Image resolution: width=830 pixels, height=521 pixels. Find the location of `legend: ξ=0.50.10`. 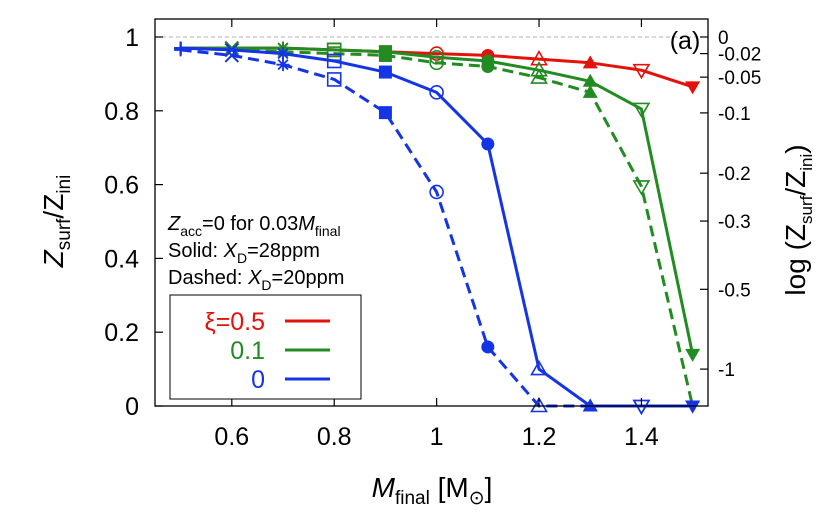

legend: ξ=0.50.10 is located at coordinates (265, 347).